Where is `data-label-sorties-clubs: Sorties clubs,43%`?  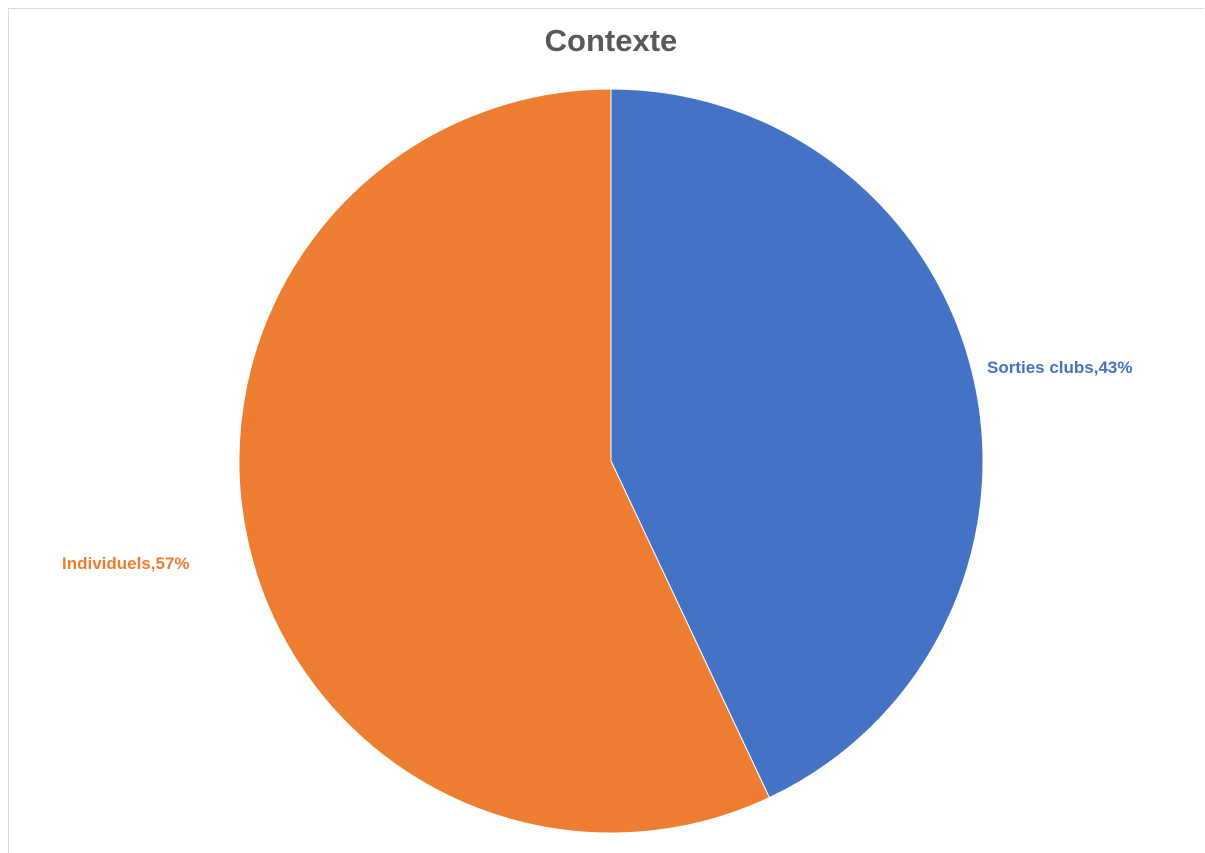 data-label-sorties-clubs: Sorties clubs,43% is located at coordinates (1060, 367).